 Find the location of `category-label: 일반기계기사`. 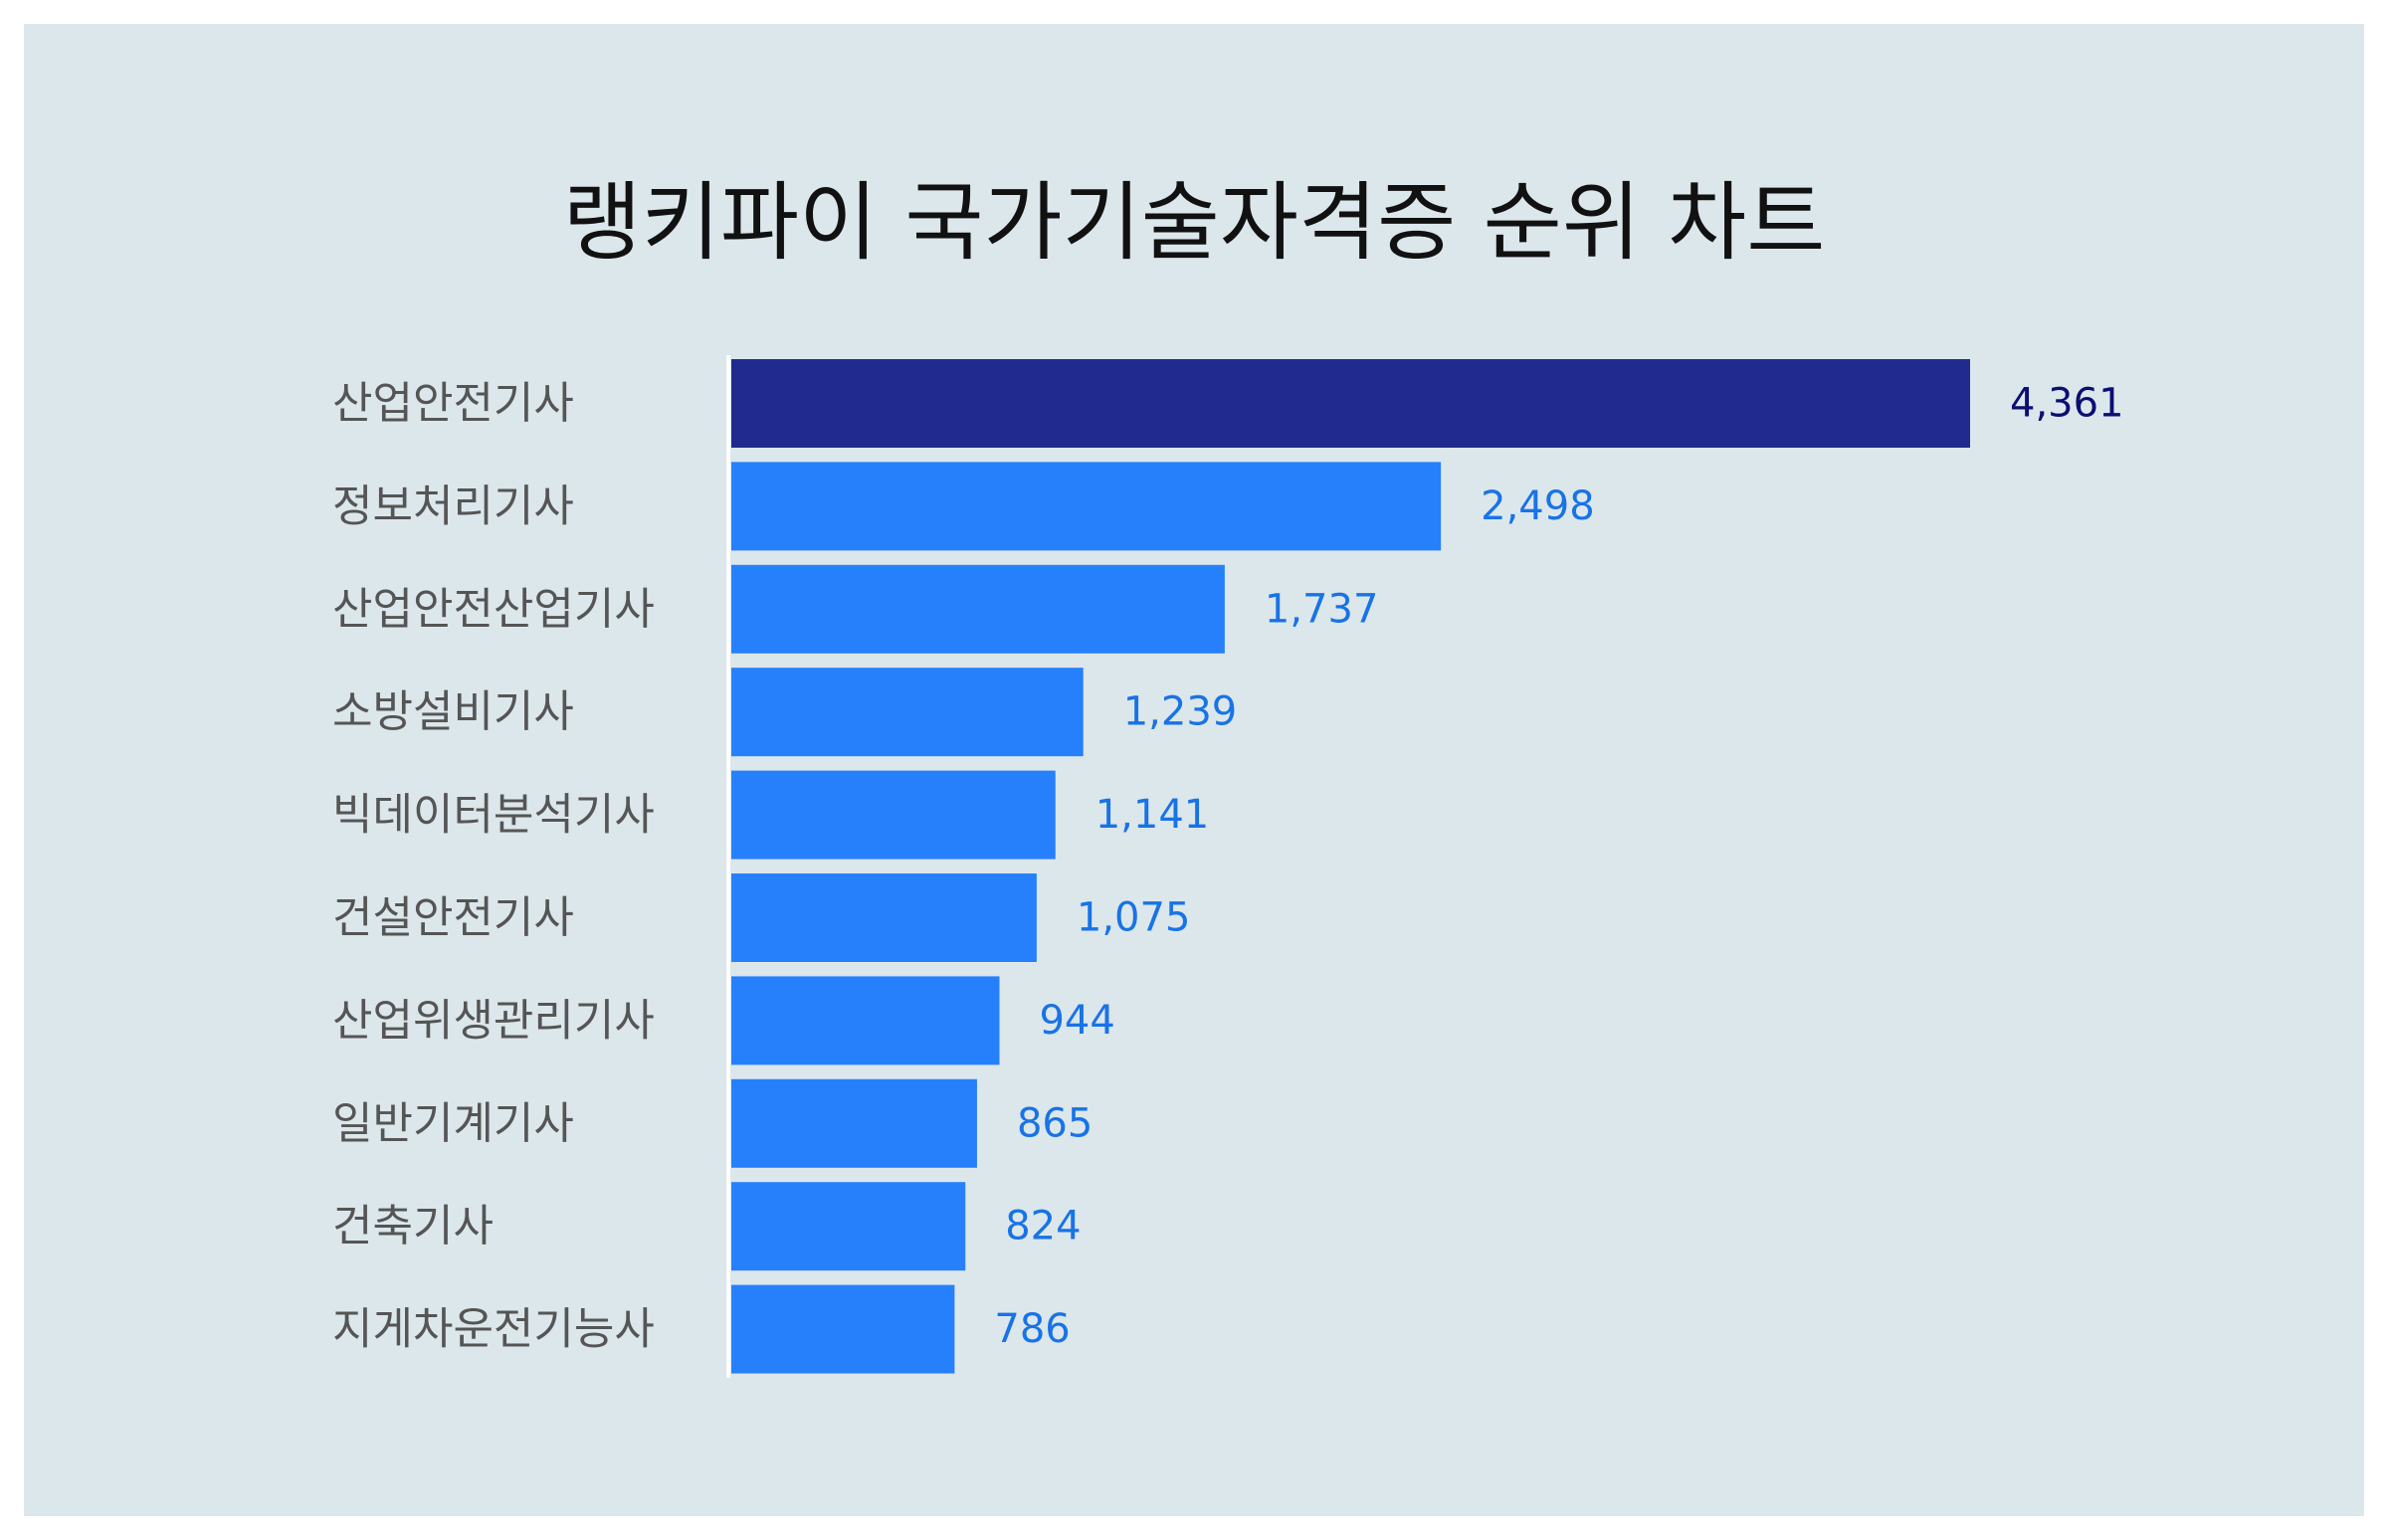

category-label: 일반기계기사 is located at coordinates (453, 1123).